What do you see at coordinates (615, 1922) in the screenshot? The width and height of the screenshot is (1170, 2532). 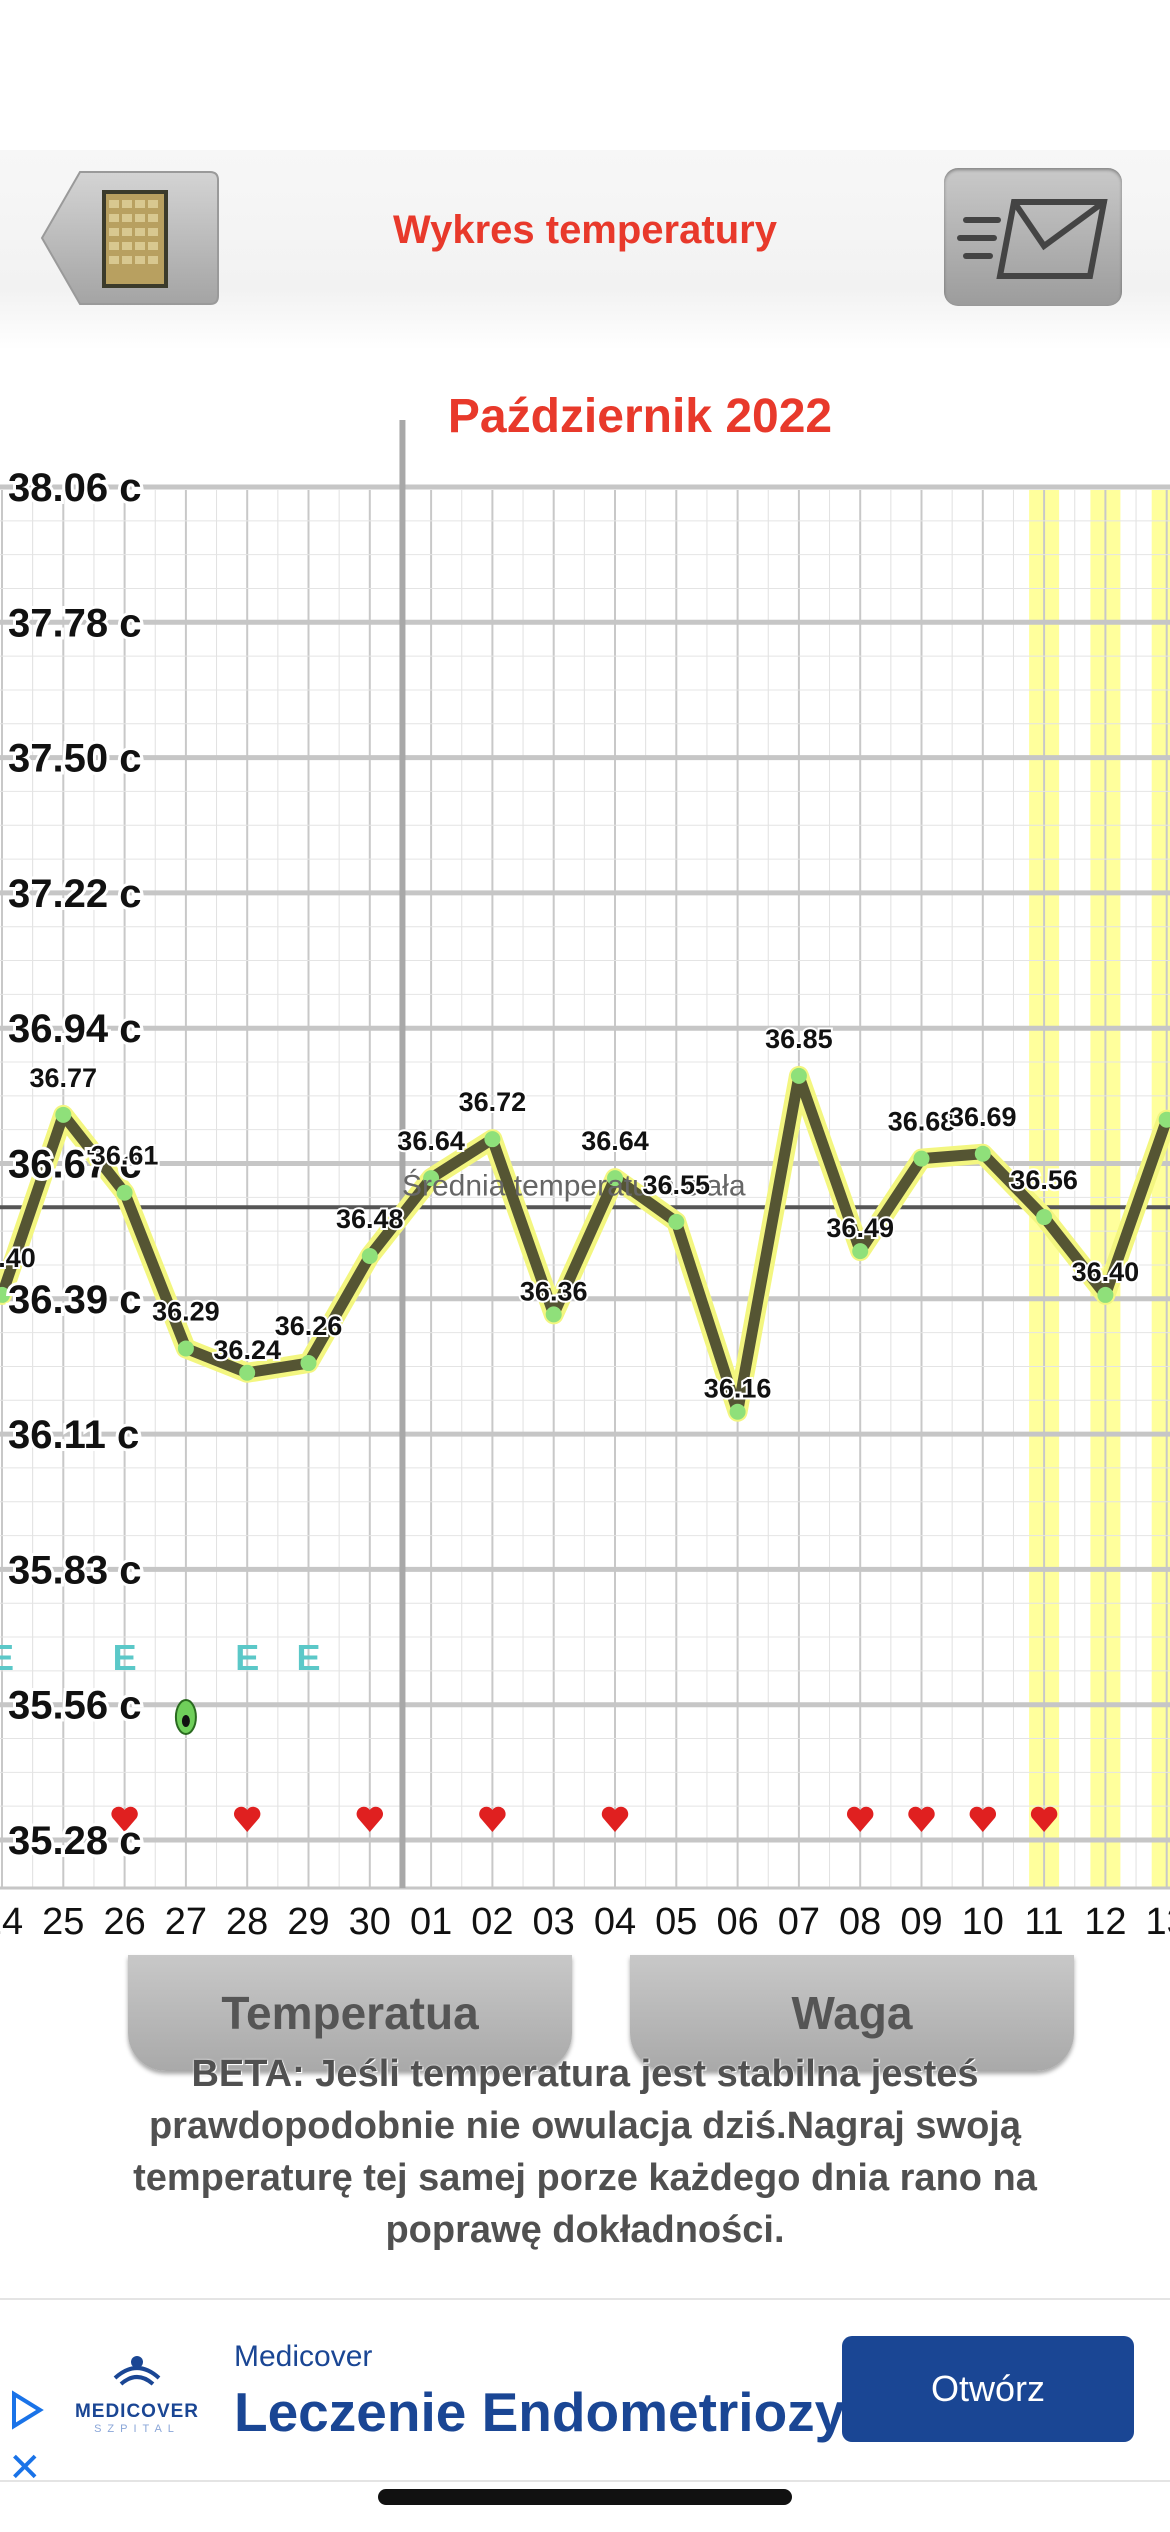 I see `x-tick-label: 04` at bounding box center [615, 1922].